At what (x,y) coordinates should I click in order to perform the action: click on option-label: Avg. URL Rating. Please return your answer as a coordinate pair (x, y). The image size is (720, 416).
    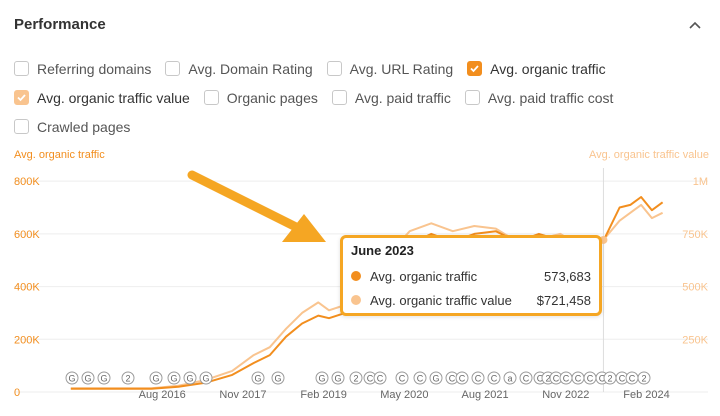
    Looking at the image, I should click on (401, 68).